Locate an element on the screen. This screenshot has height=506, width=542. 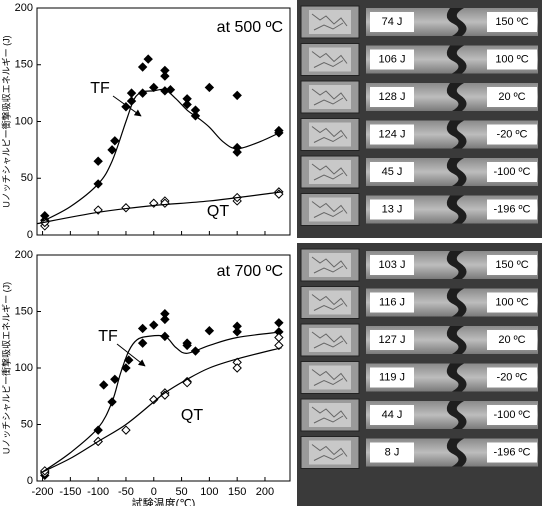
x-tick-label: -50 is located at coordinates (126, 492).